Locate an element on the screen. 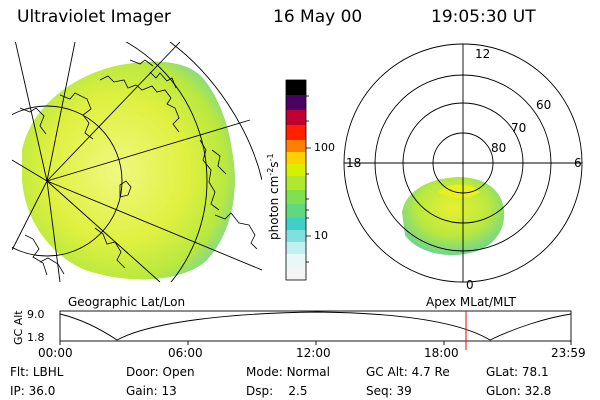 This screenshot has height=400, width=600. colorbar is located at coordinates (298, 180).